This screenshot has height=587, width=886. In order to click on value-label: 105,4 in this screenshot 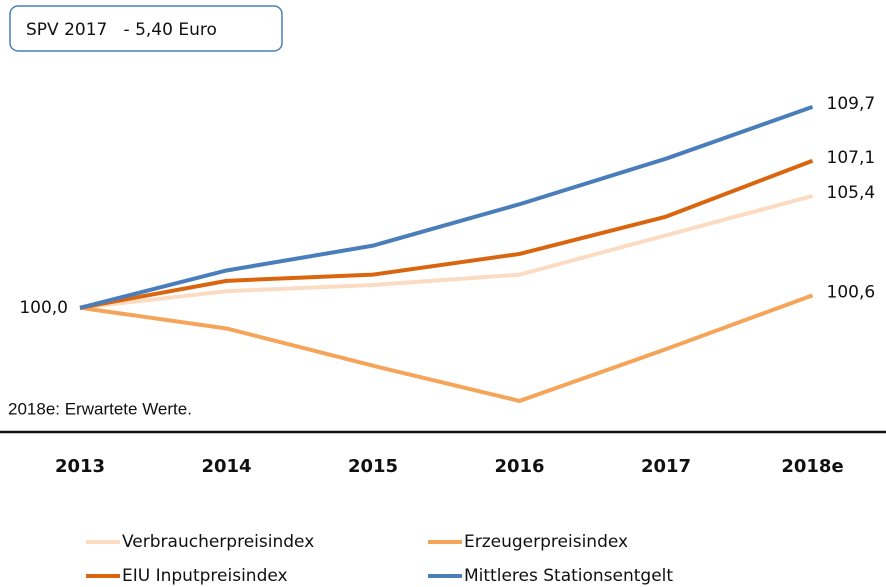, I will do `click(851, 193)`.